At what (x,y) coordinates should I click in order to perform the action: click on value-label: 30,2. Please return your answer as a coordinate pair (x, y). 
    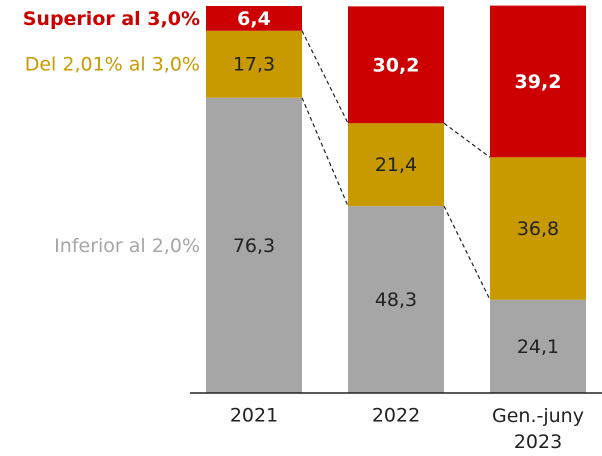
    Looking at the image, I should click on (396, 65).